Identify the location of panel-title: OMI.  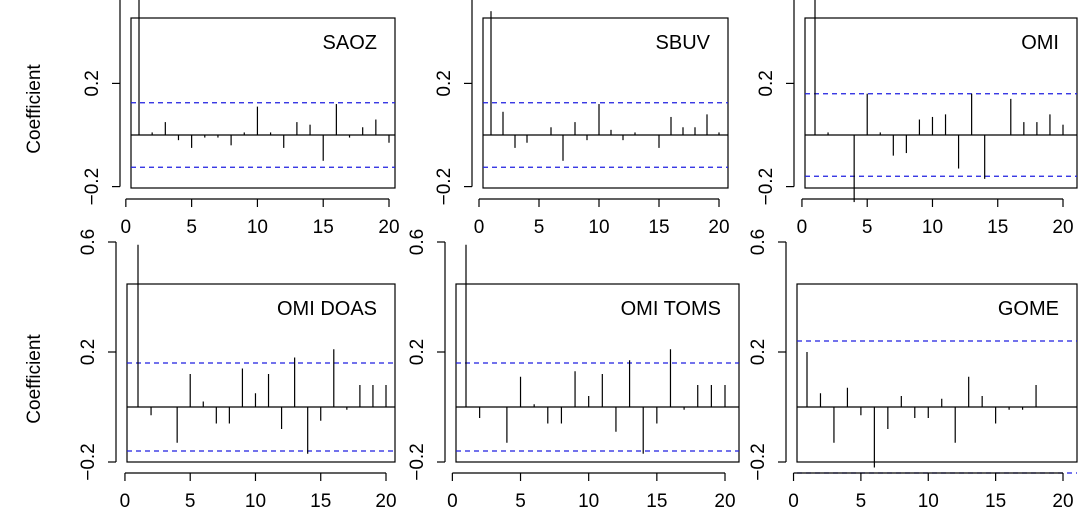
(1040, 43).